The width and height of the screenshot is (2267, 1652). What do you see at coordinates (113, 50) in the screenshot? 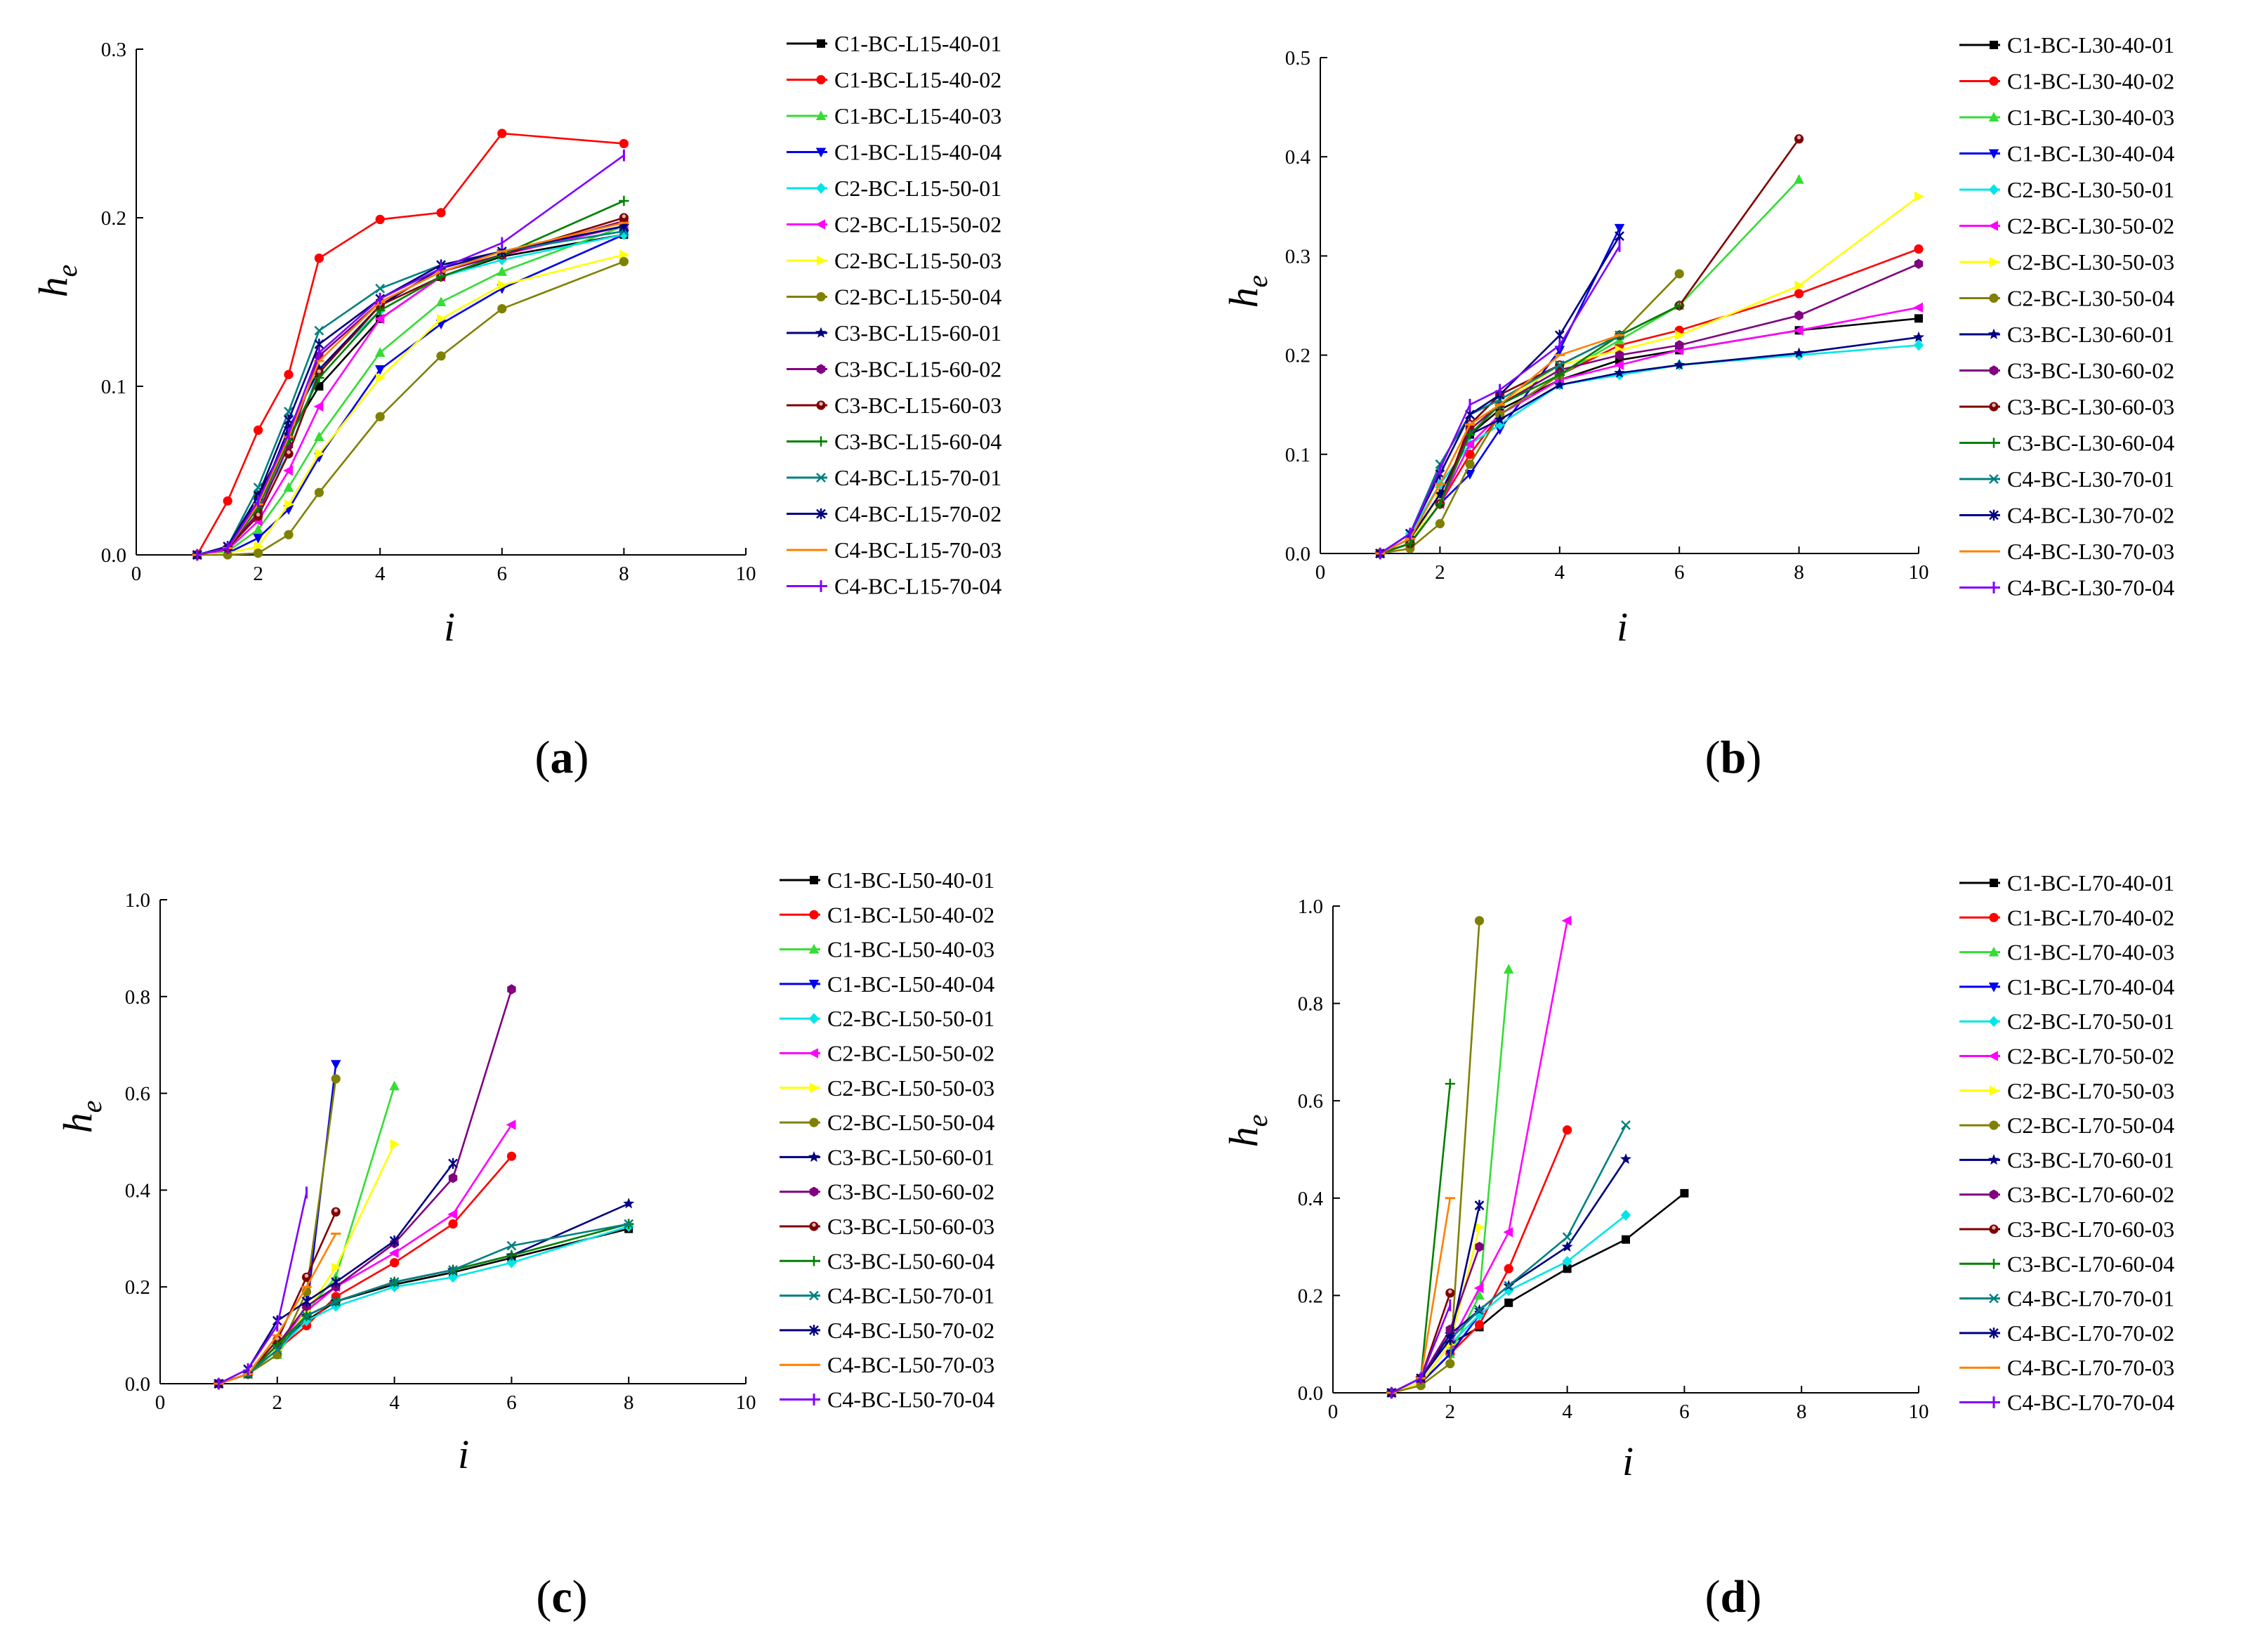
I see `y-tick-label: 0.3` at bounding box center [113, 50].